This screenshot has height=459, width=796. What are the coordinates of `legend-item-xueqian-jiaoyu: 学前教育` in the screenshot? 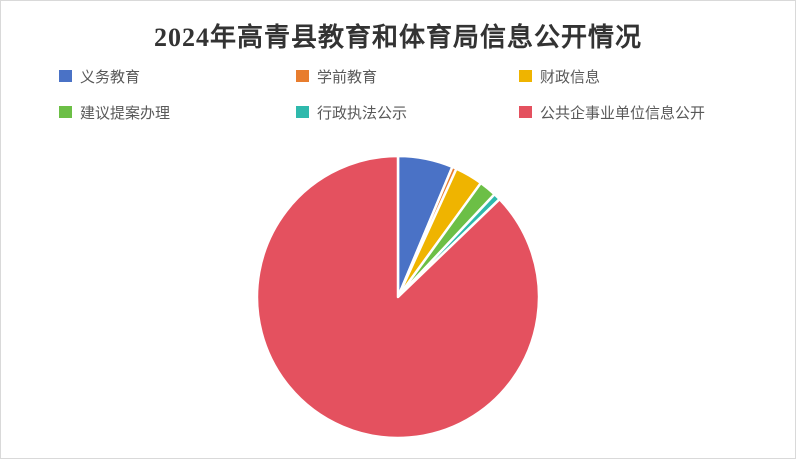 It's located at (337, 77).